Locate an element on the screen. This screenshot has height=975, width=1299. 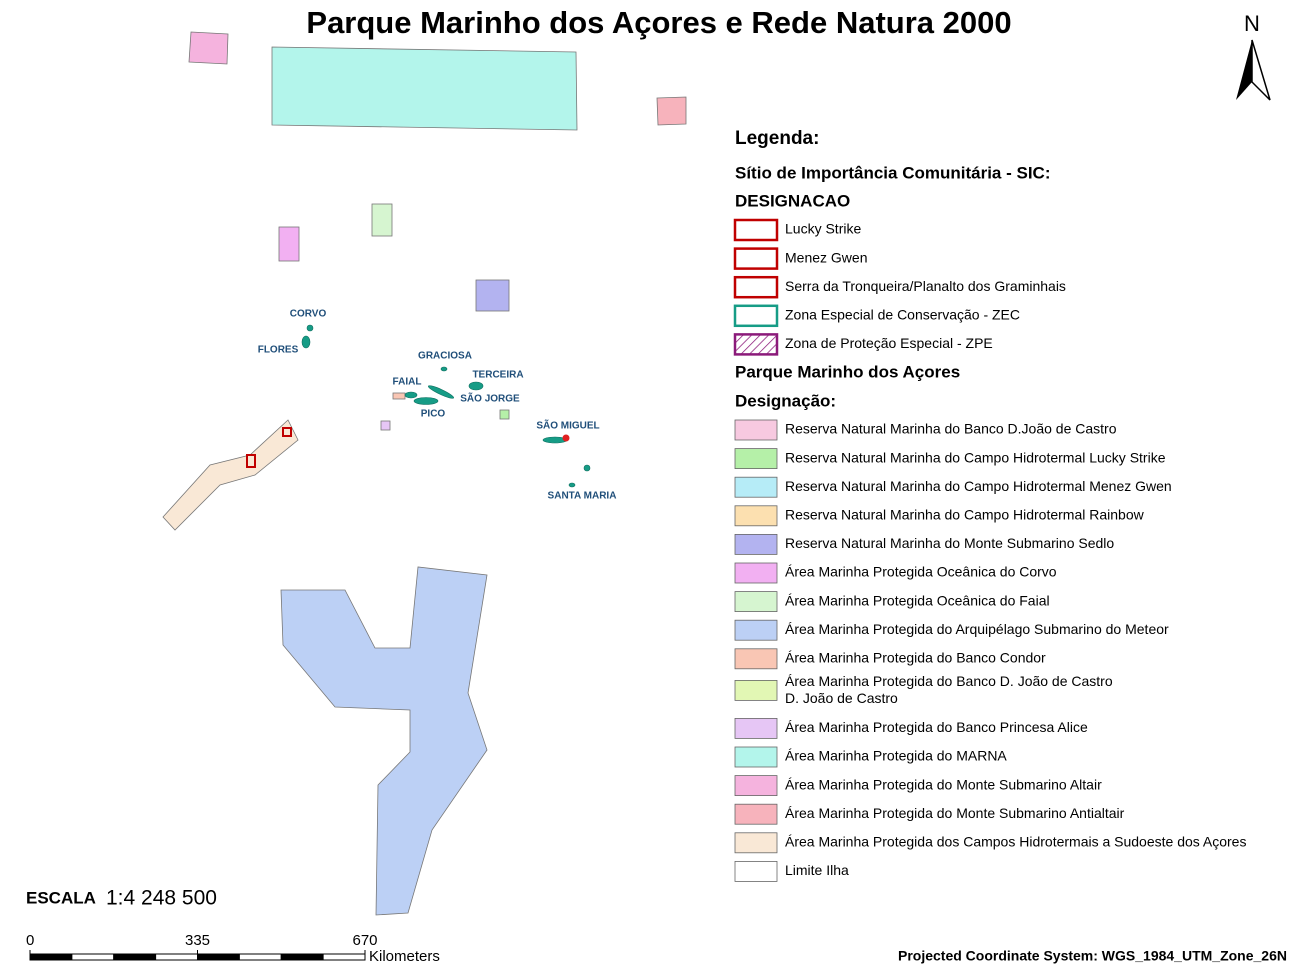
legend-label: D. João de Castro is located at coordinates (841, 698).